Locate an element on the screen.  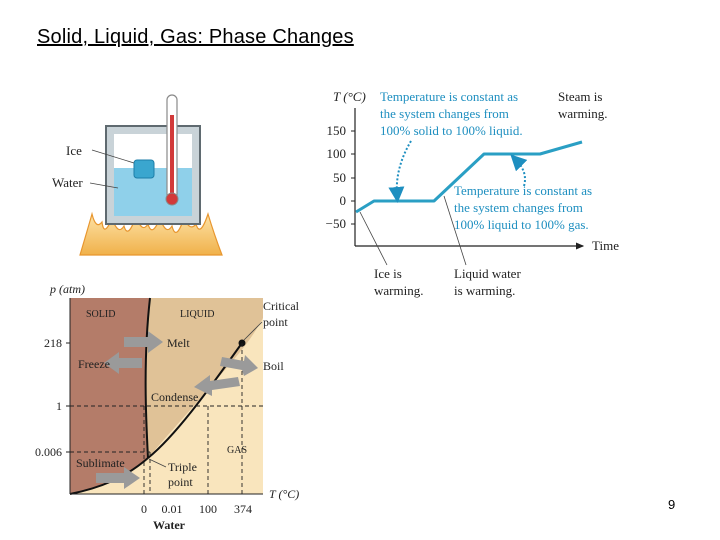
sublimate-arrow is located at coordinates (118, 478).